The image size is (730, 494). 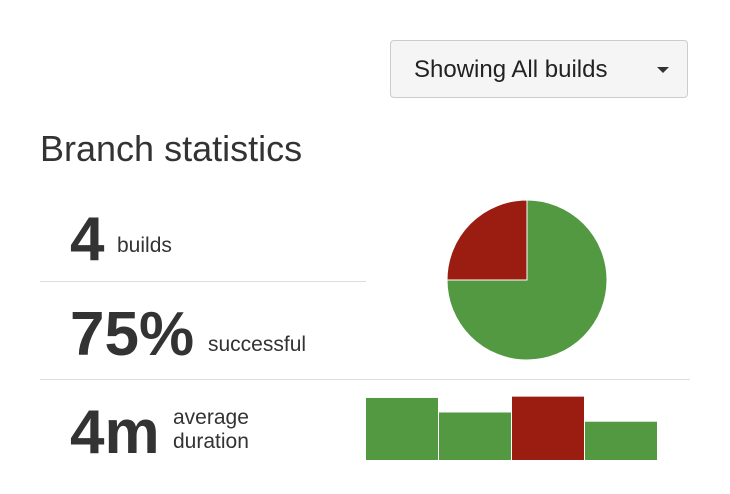 I want to click on section-heading: Branch statistics, so click(x=171, y=148).